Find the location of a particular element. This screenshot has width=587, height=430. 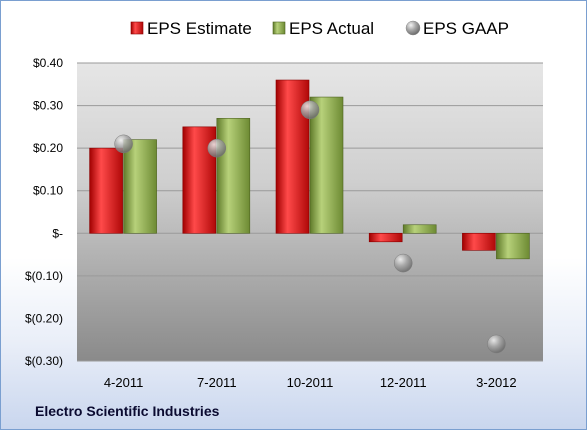

y-tick-label: $0.20 is located at coordinates (48, 148).